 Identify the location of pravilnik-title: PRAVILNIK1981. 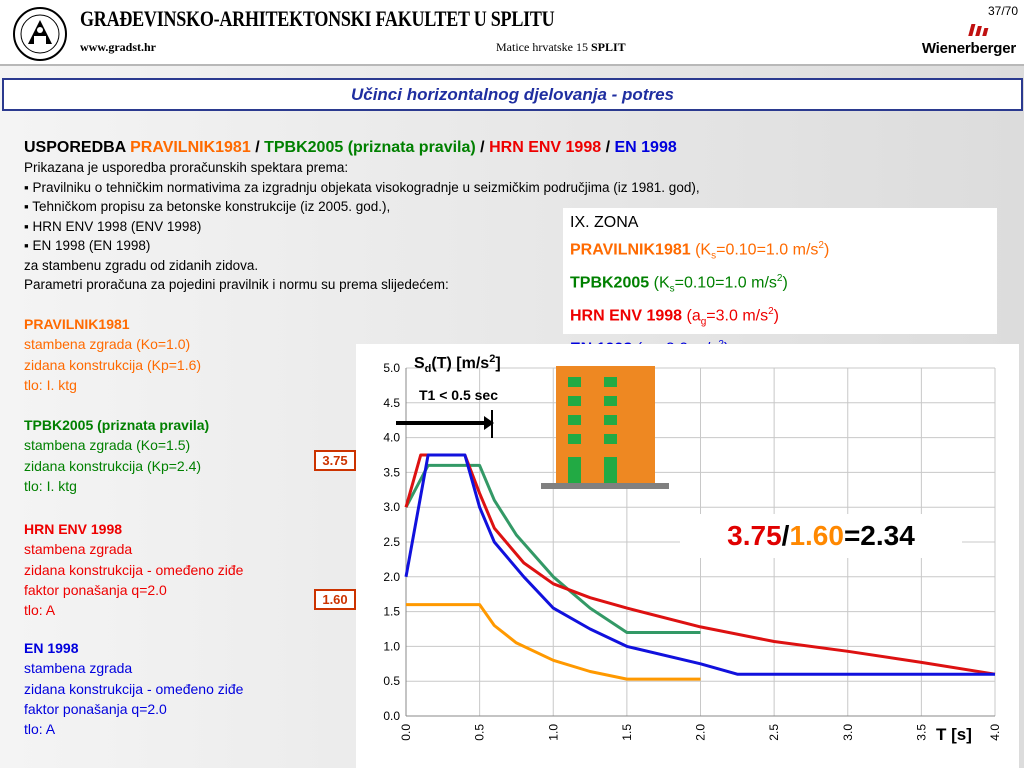
(77, 324).